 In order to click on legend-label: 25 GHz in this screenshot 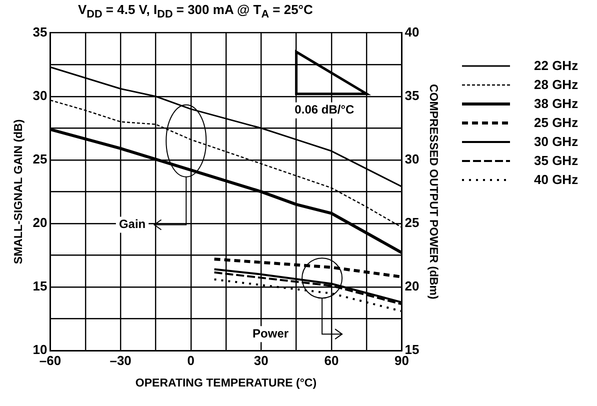, I will do `click(556, 122)`.